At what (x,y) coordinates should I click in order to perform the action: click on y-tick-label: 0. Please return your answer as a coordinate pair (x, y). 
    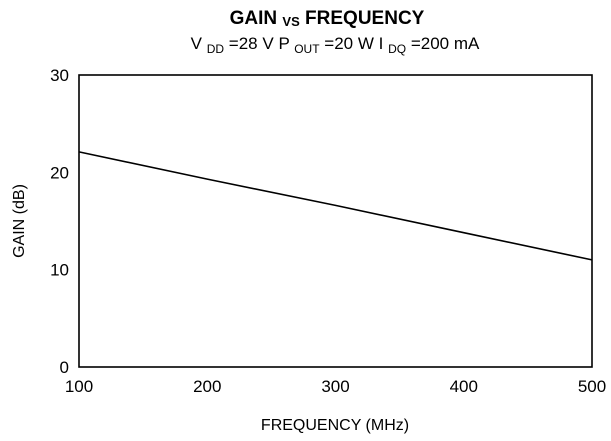
    Looking at the image, I should click on (64, 367).